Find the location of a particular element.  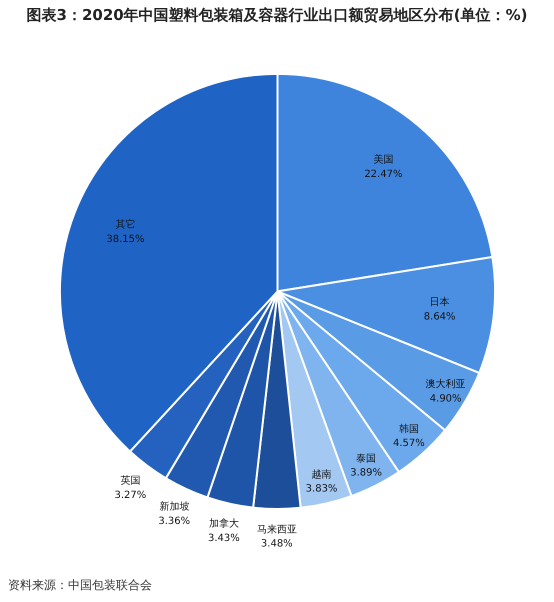

data-label: 3.36% is located at coordinates (174, 522).